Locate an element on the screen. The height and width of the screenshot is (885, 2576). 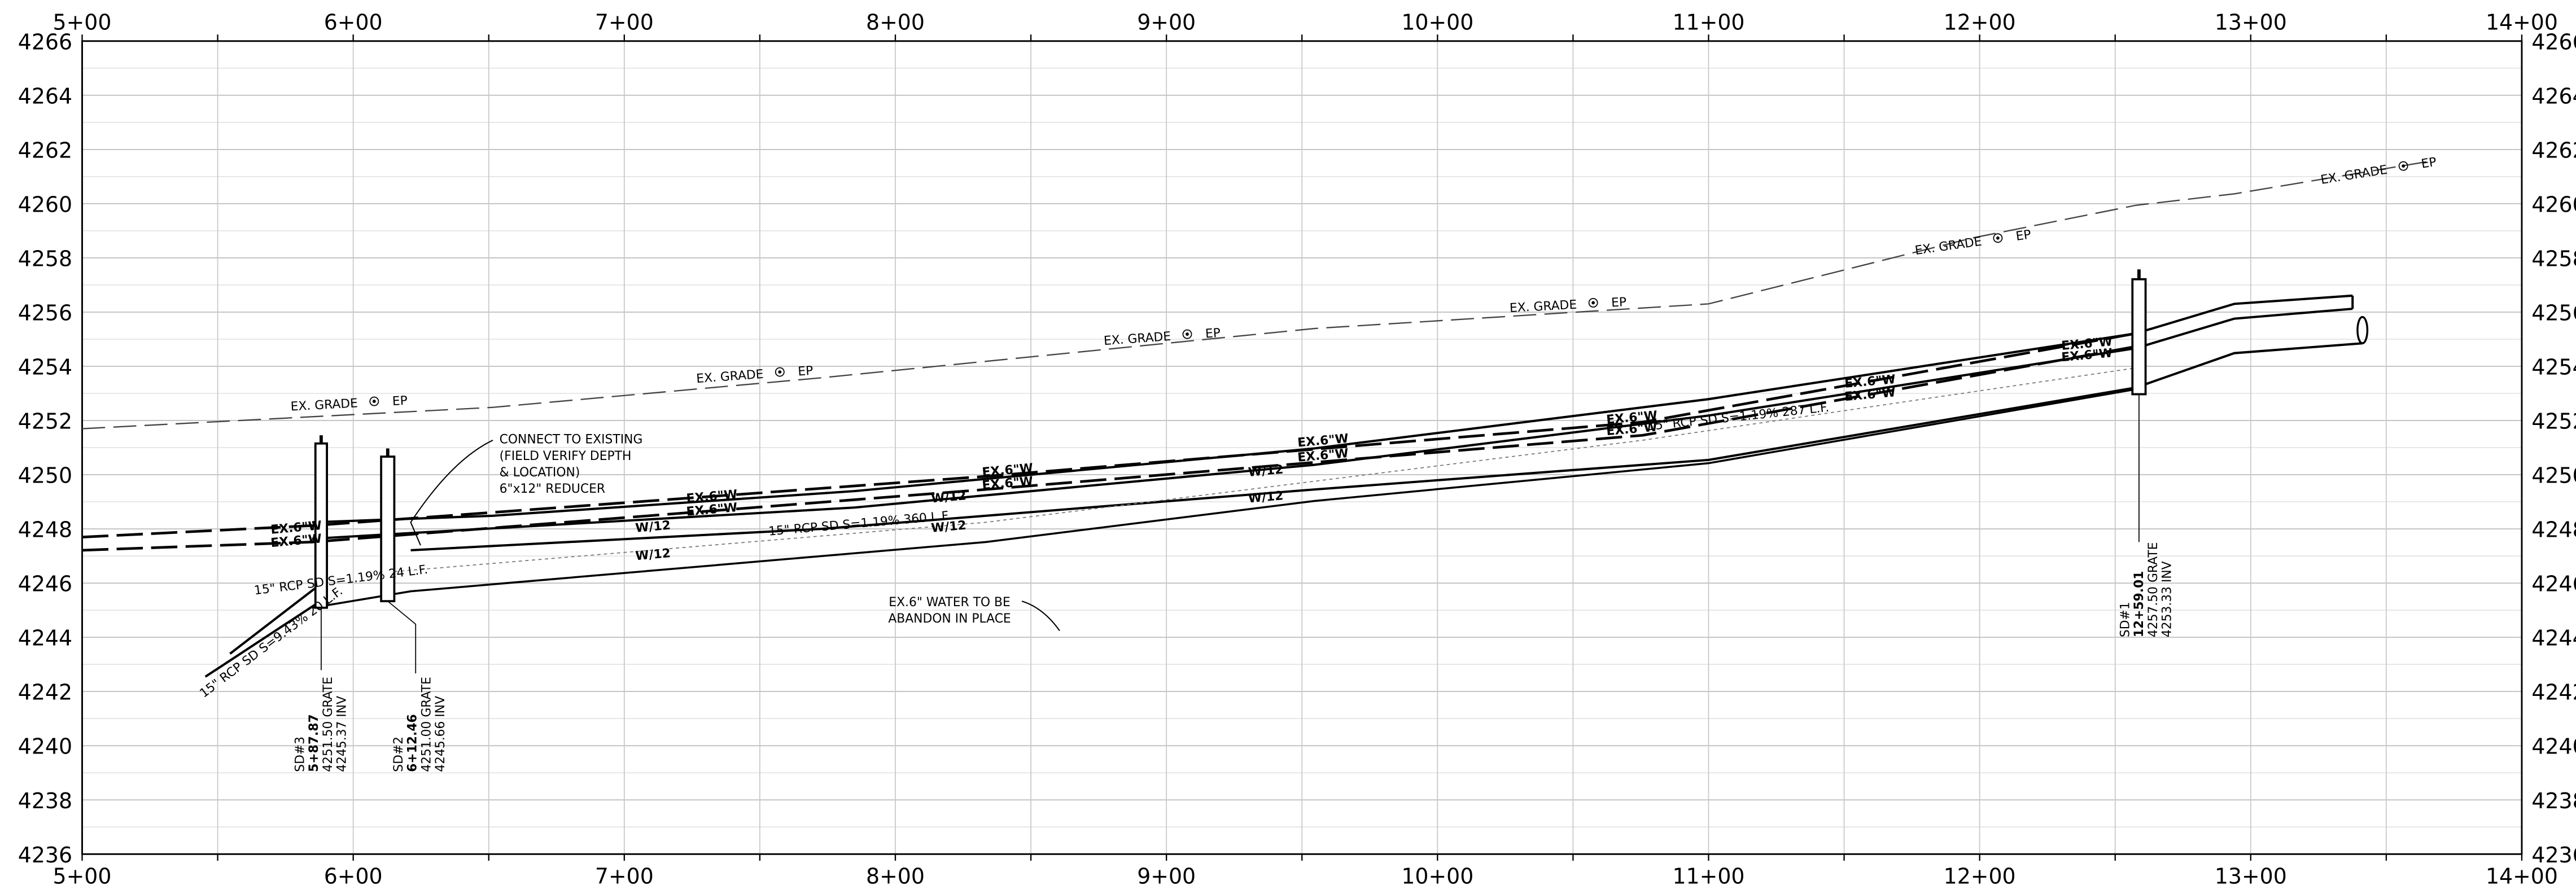
elevation-label: 4248 is located at coordinates (2553, 530).